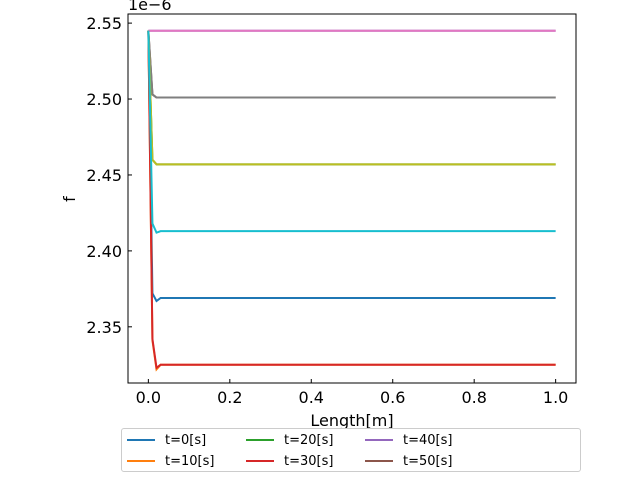 This screenshot has width=640, height=480. What do you see at coordinates (150, 7) in the screenshot?
I see `y-offset-label: 1e−6` at bounding box center [150, 7].